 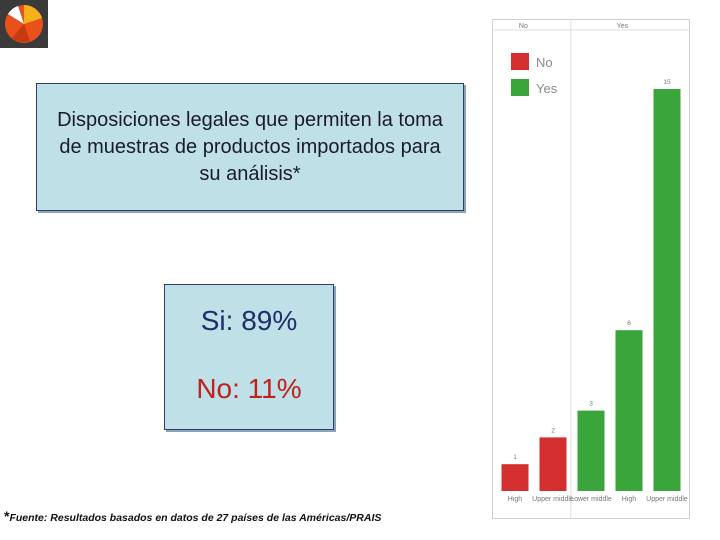 I want to click on stat-si: Si: 89%, so click(x=249, y=320).